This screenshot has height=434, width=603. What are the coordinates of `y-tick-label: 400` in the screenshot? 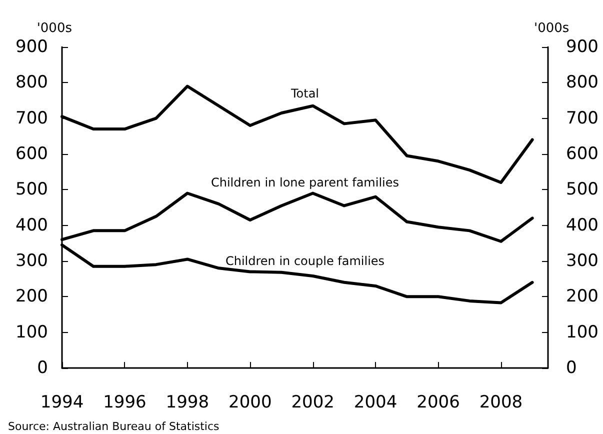 It's located at (32, 225).